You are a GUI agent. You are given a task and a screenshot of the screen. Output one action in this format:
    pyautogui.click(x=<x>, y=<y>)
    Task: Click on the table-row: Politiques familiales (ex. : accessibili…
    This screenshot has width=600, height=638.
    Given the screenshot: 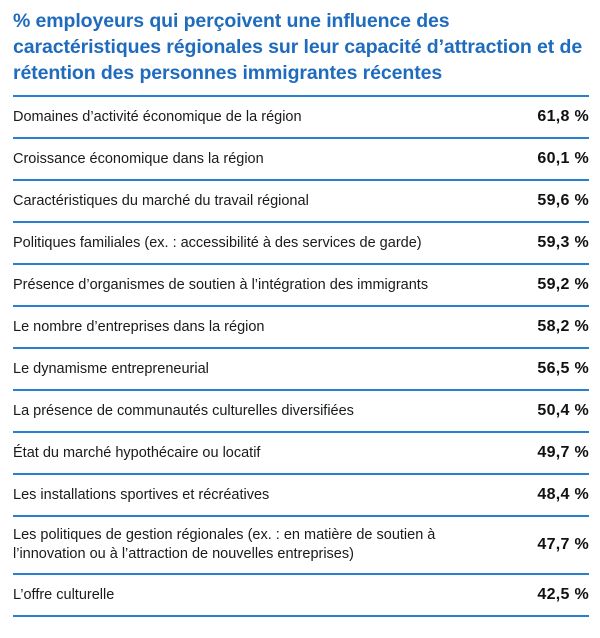 What is the action you would take?
    pyautogui.click(x=301, y=244)
    